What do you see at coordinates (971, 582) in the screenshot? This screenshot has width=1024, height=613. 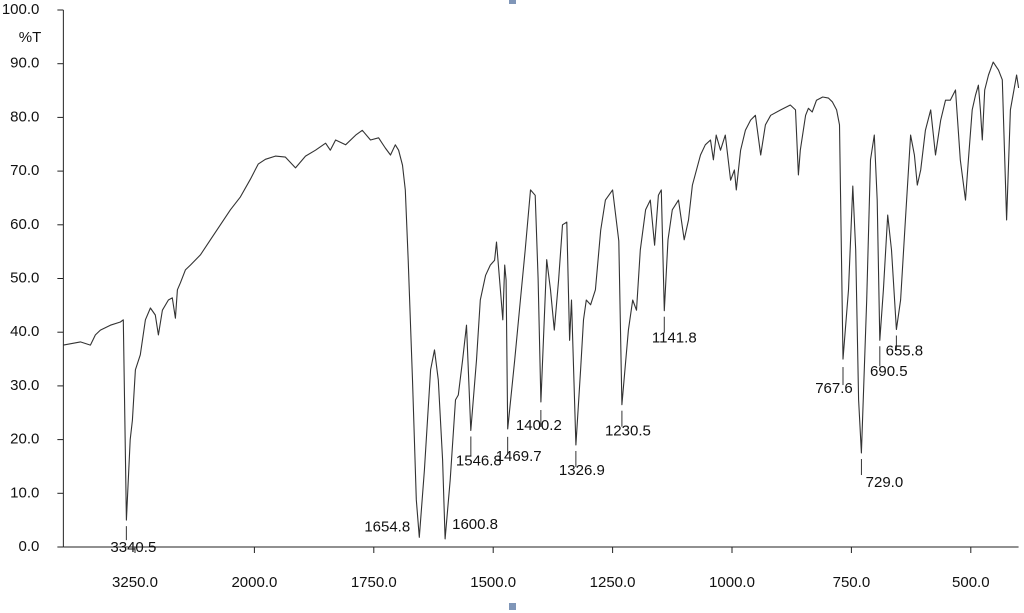 I see `x-tick-label: 500.0` at bounding box center [971, 582].